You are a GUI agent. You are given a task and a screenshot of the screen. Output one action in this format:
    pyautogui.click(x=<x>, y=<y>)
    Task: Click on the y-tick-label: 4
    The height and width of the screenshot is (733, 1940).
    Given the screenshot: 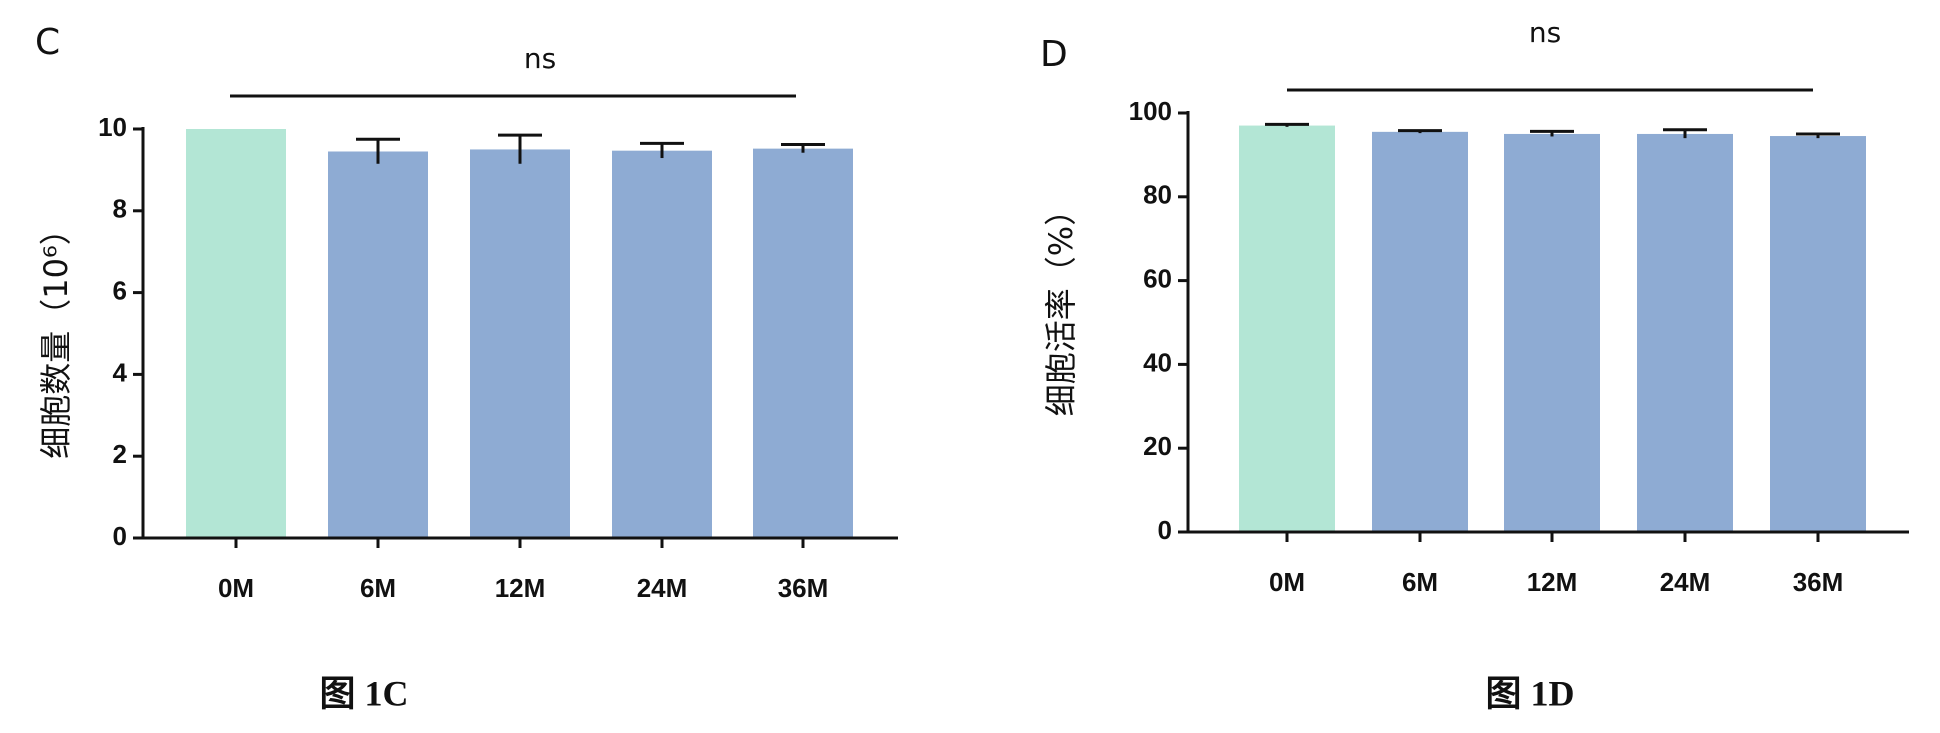 What is the action you would take?
    pyautogui.click(x=120, y=372)
    